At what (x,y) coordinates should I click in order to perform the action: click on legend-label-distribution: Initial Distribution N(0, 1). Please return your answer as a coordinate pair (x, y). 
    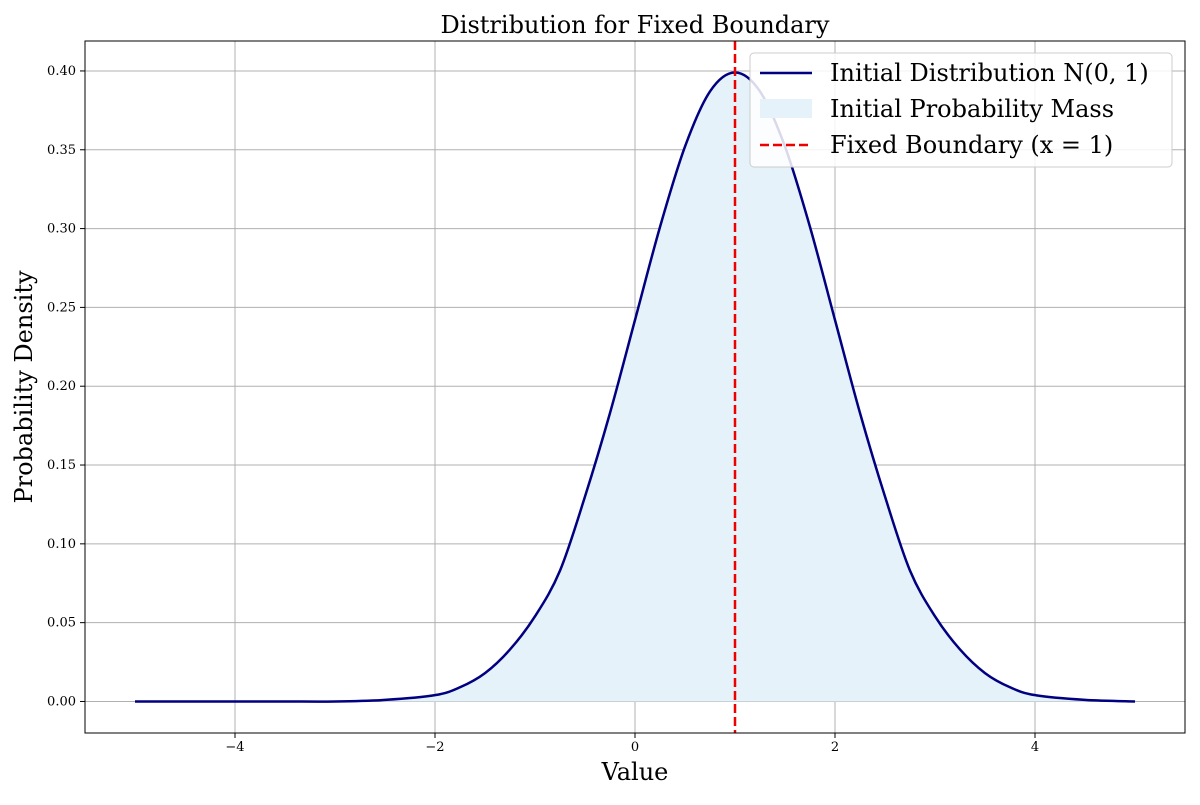
    Looking at the image, I should click on (989, 73).